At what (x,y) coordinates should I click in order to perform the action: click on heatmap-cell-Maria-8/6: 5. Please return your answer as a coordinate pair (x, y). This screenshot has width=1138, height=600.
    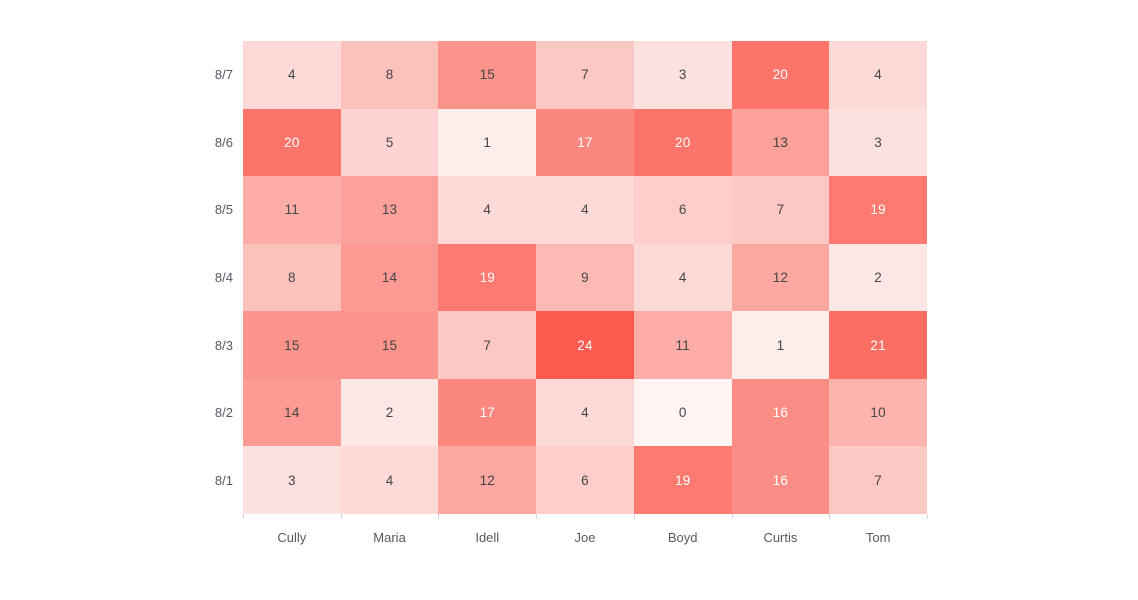
    Looking at the image, I should click on (389, 142).